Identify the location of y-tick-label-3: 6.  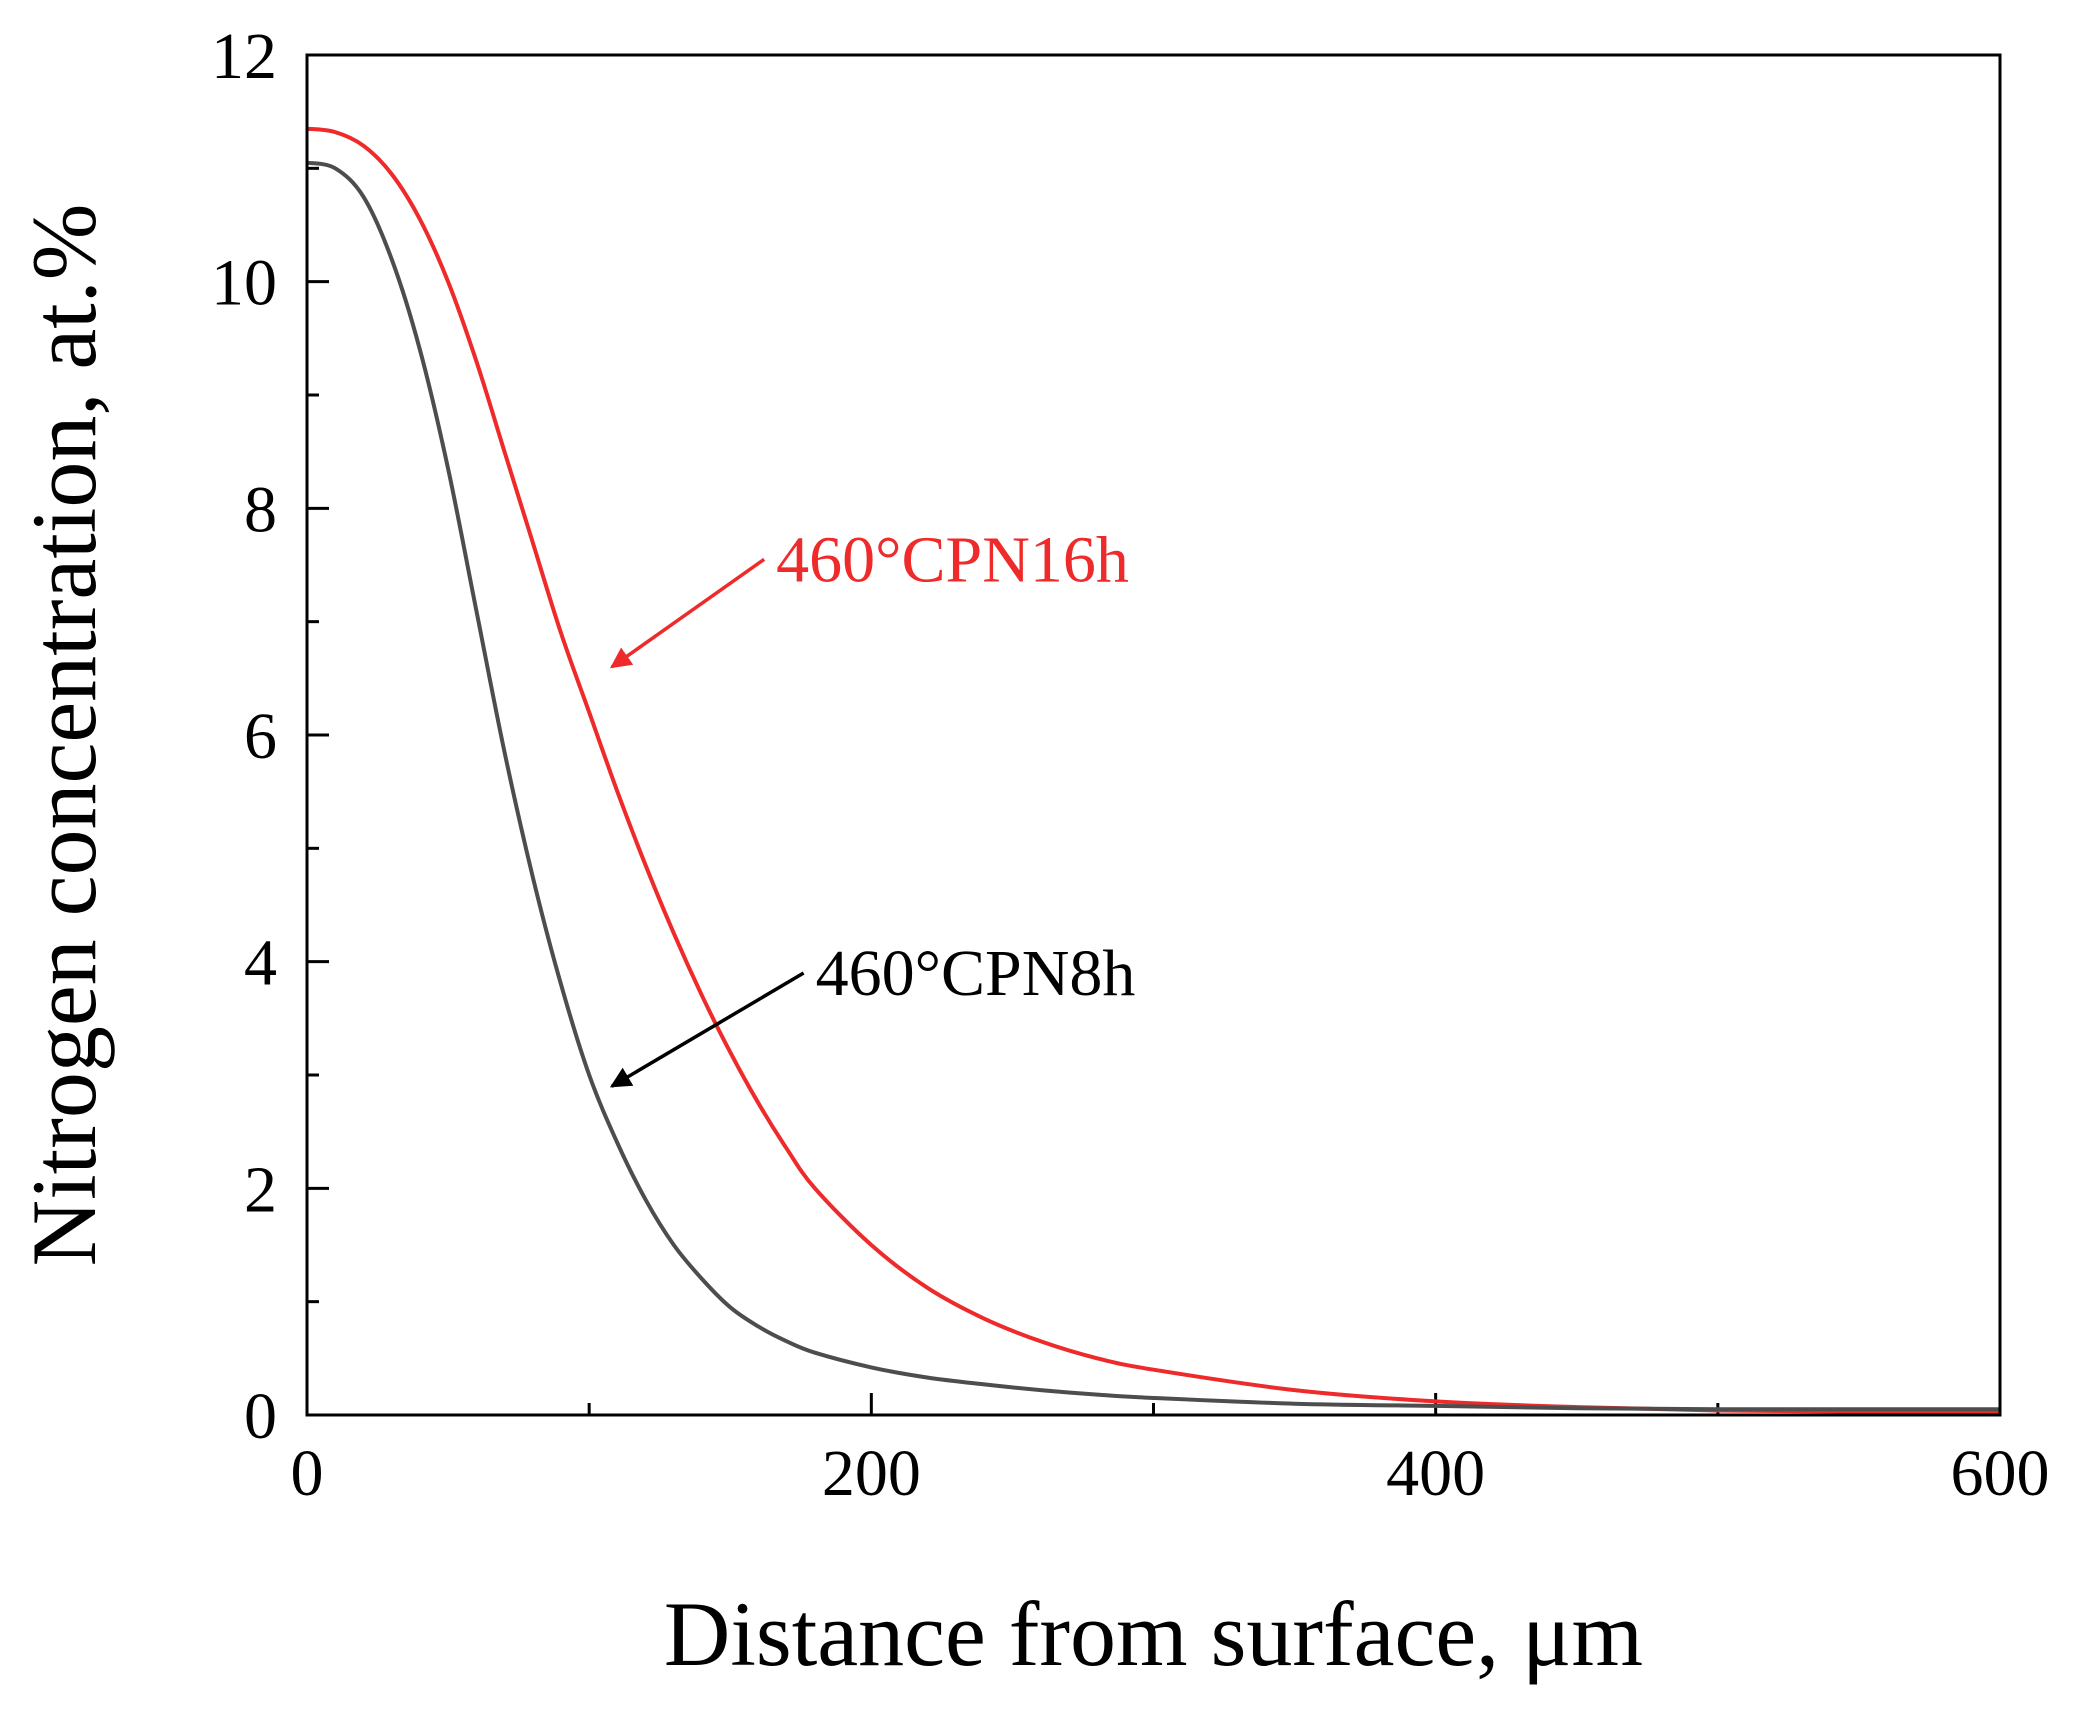
(260, 736).